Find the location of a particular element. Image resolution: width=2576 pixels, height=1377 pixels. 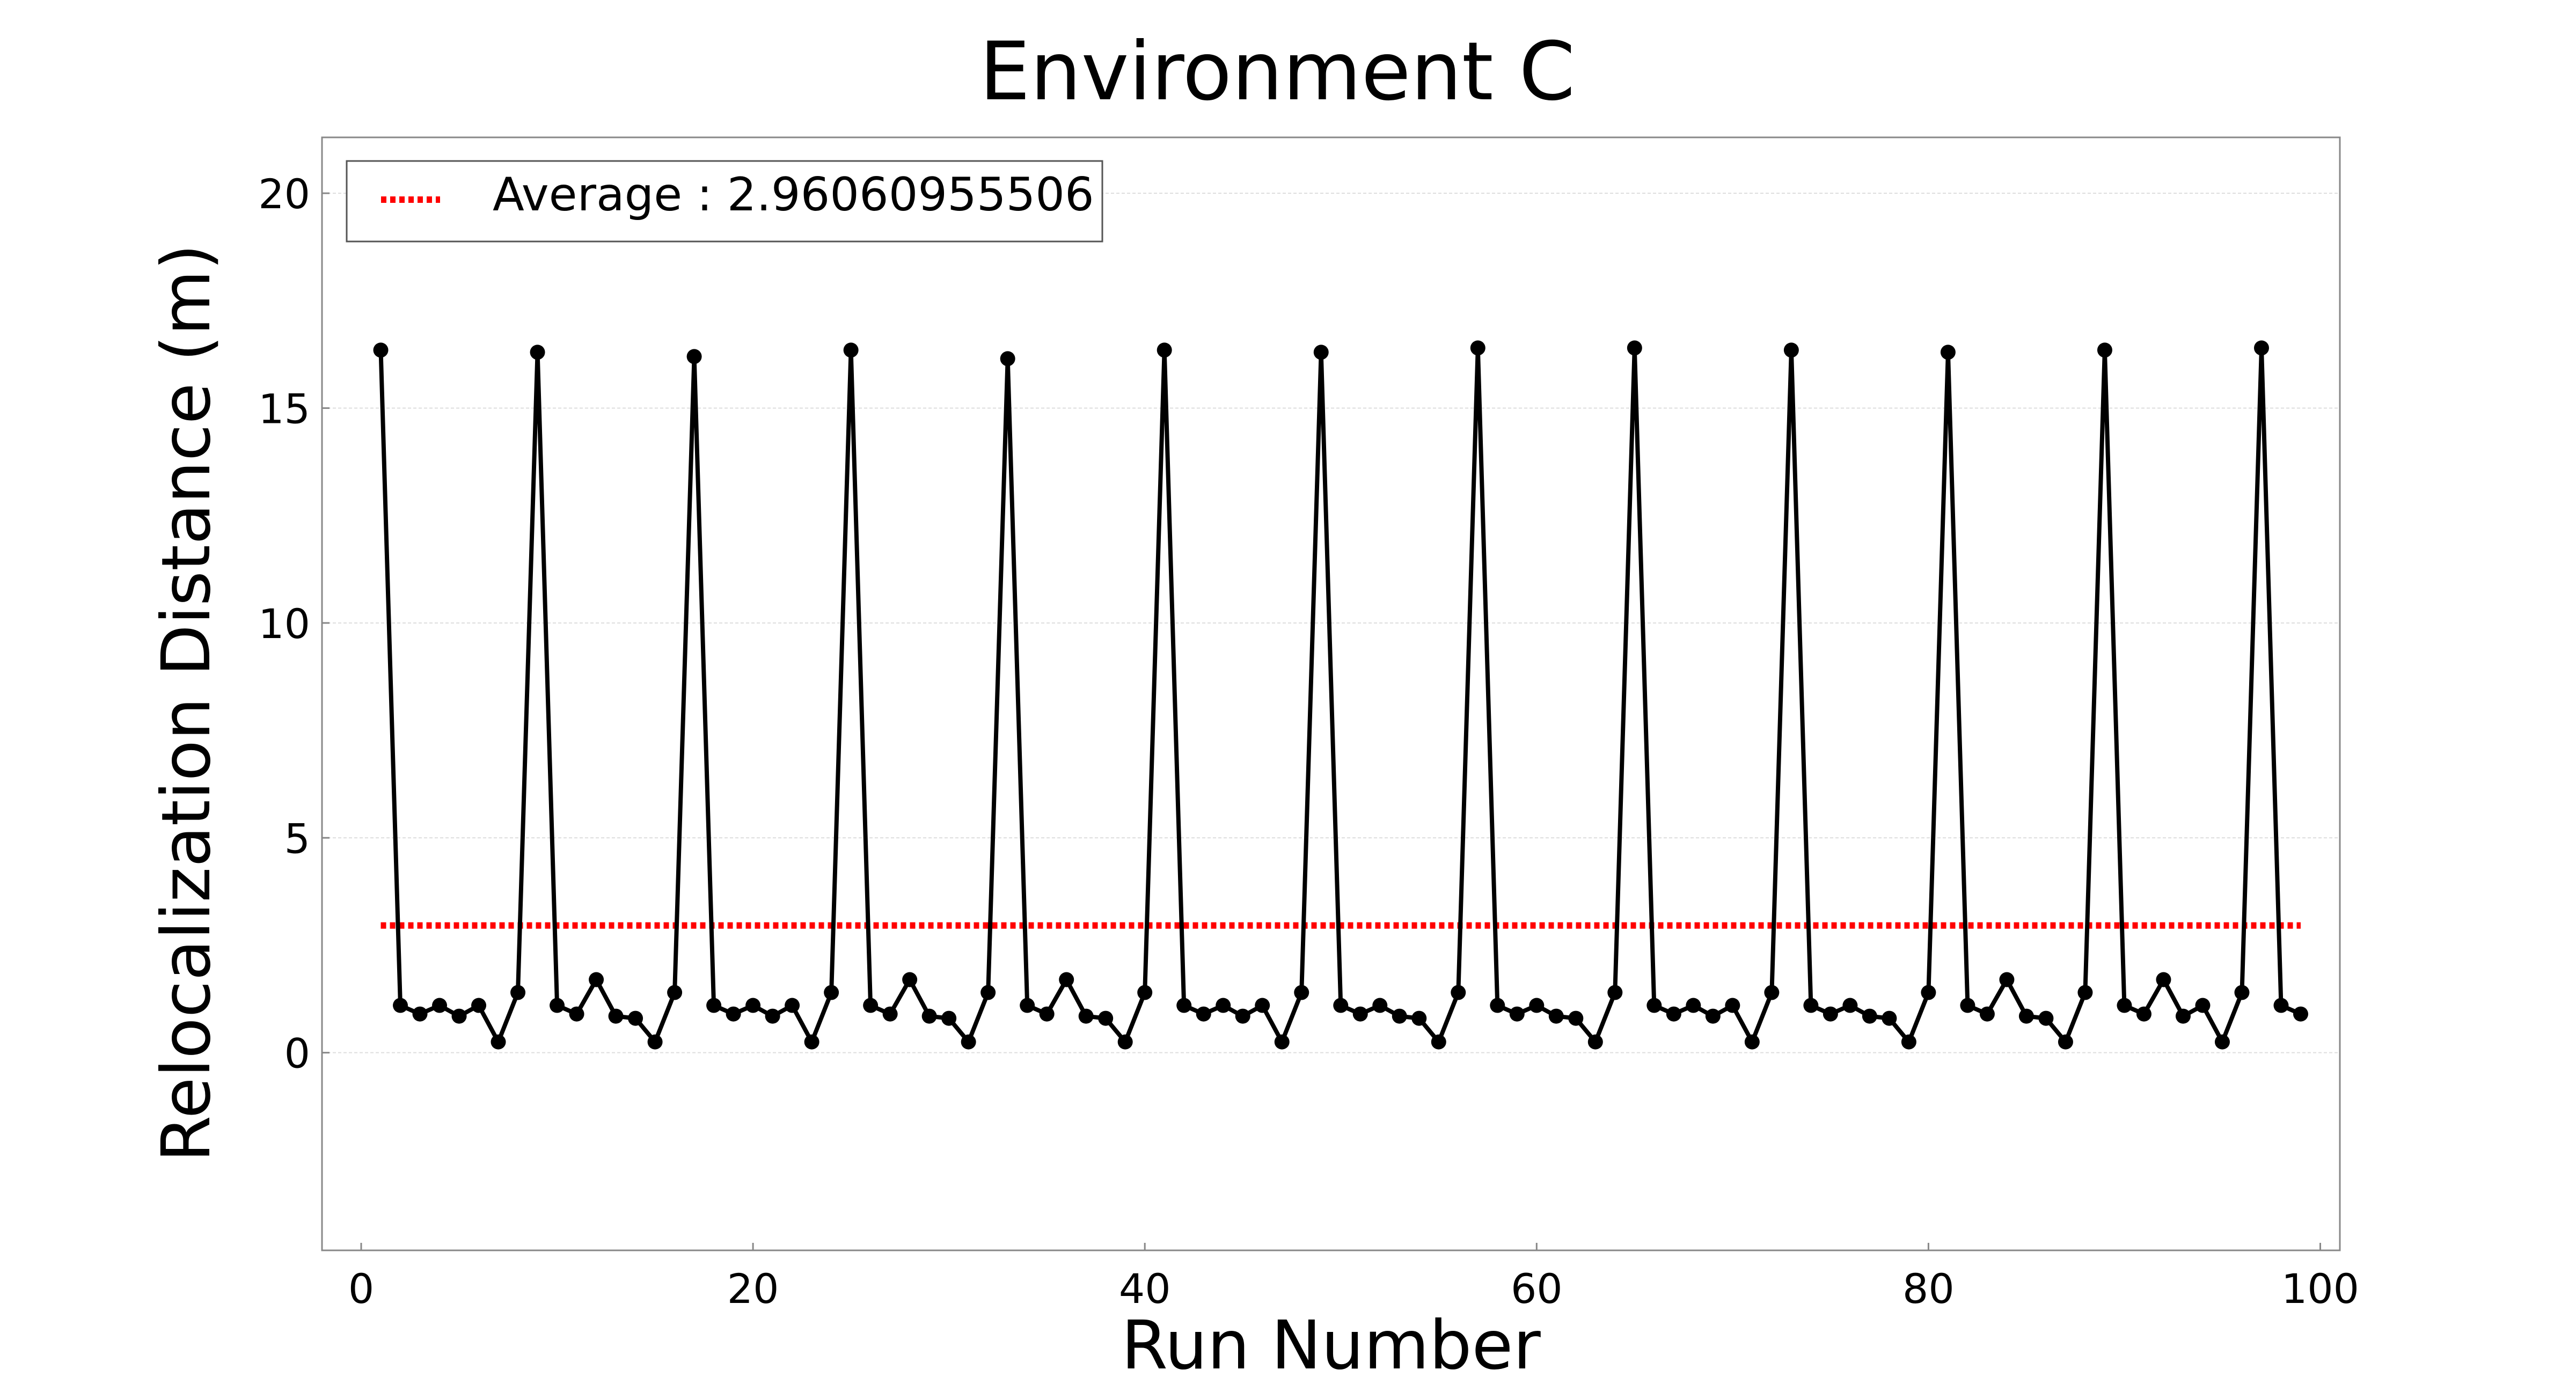

chart-title: Environment C is located at coordinates (1277, 72).